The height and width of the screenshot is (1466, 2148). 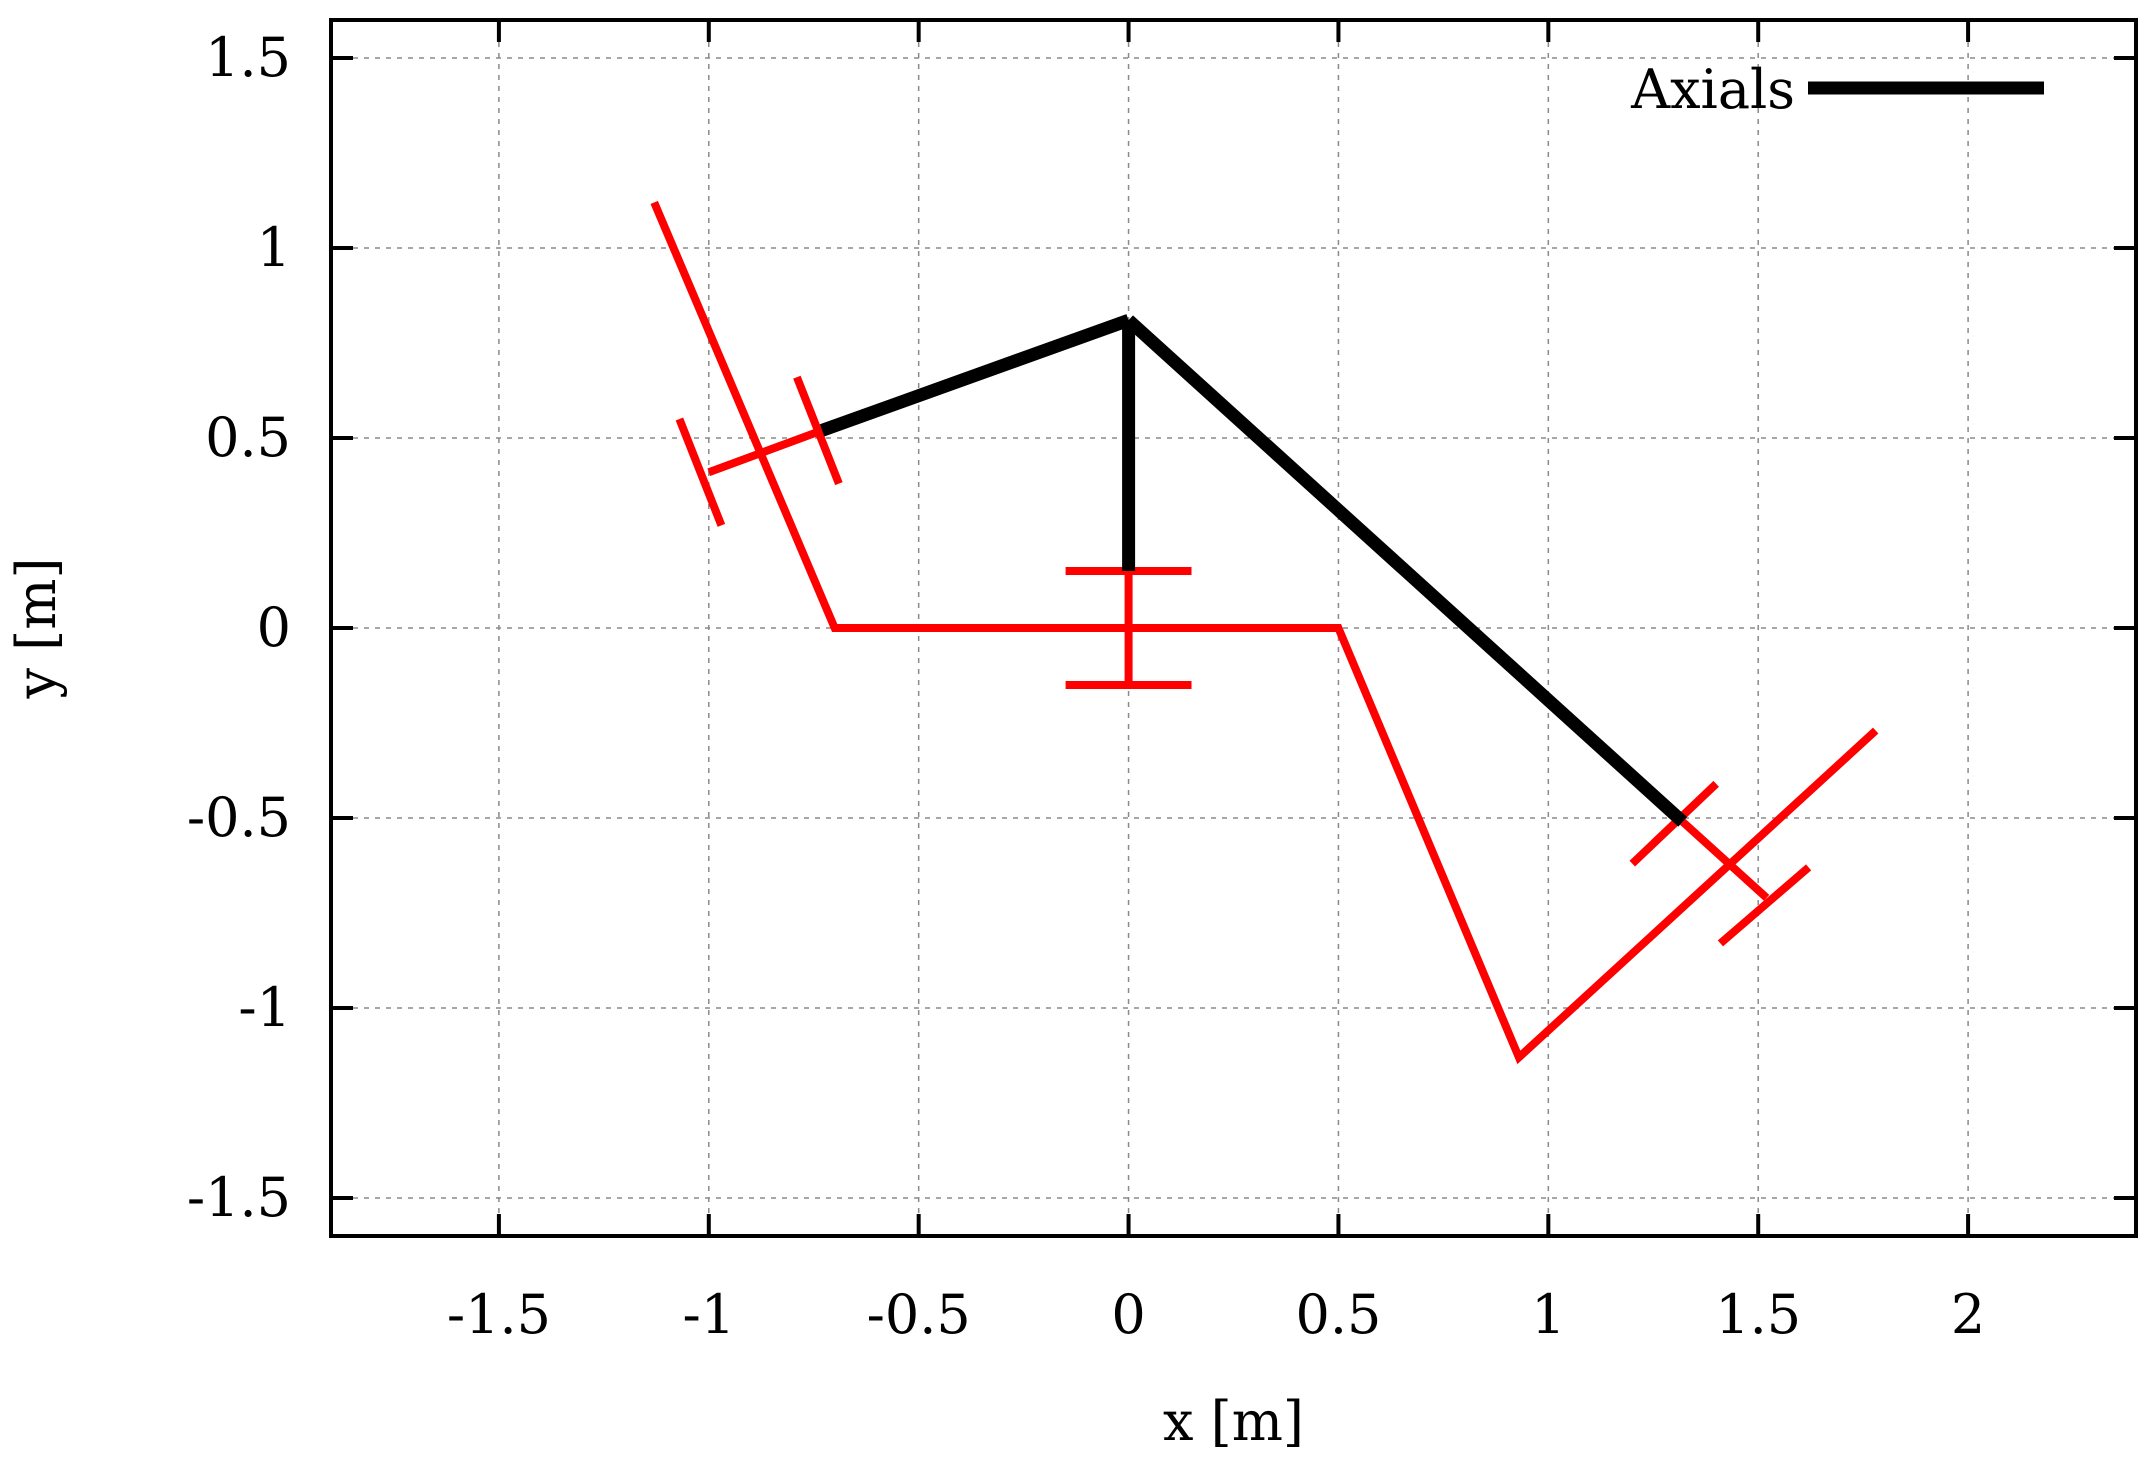 What do you see at coordinates (239, 817) in the screenshot?
I see `y-tick-label: -0.5` at bounding box center [239, 817].